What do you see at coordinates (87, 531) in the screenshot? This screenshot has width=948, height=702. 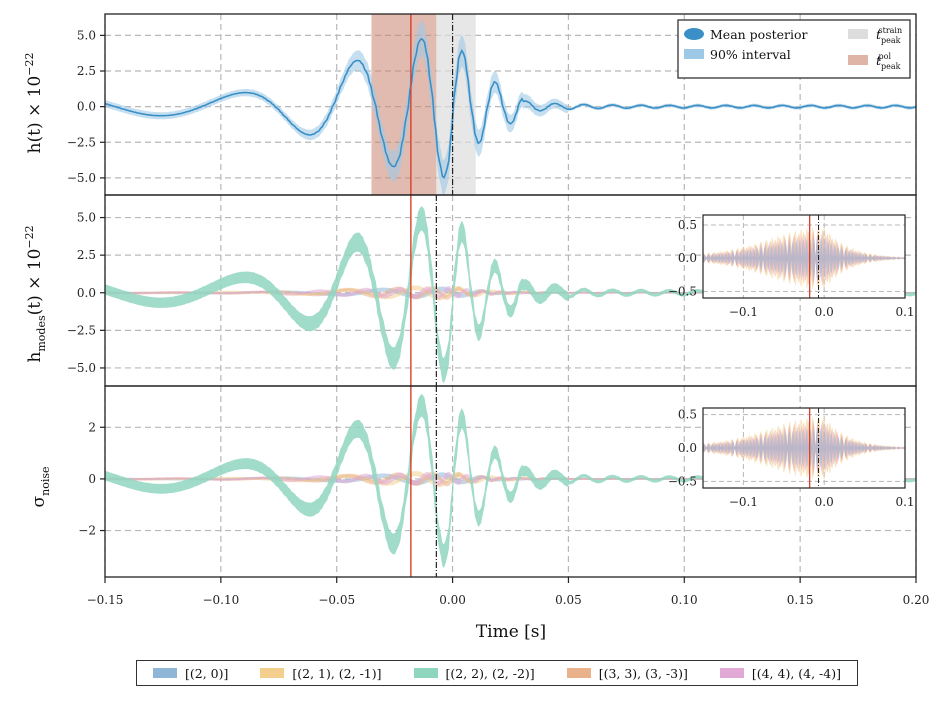 I see `y-tick-label: −2` at bounding box center [87, 531].